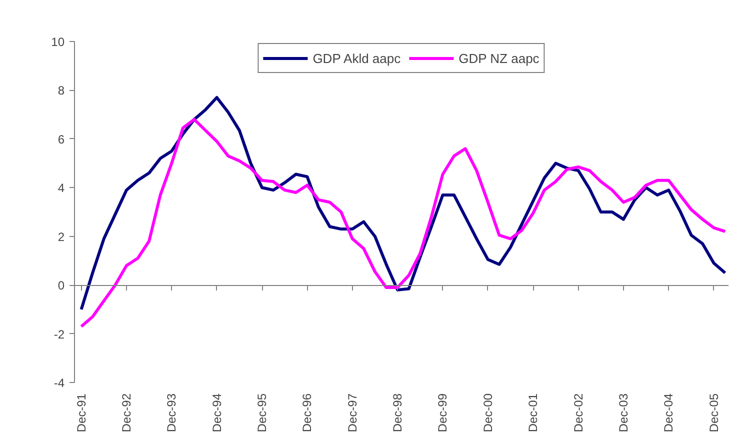 This screenshot has width=752, height=437. Describe the element at coordinates (61, 188) in the screenshot. I see `y-tick-label: 4` at that location.